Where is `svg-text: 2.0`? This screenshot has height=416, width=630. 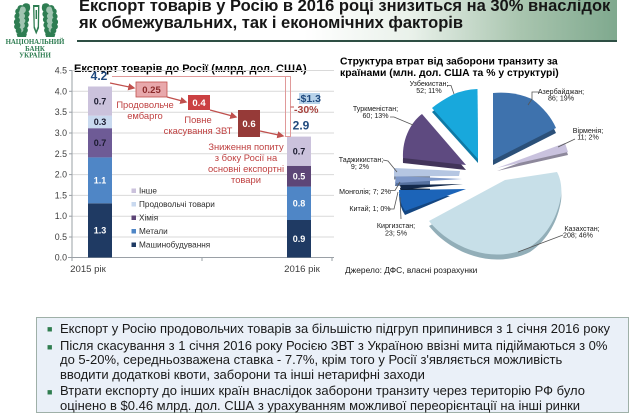
svg-text: 2.0 is located at coordinates (61, 175).